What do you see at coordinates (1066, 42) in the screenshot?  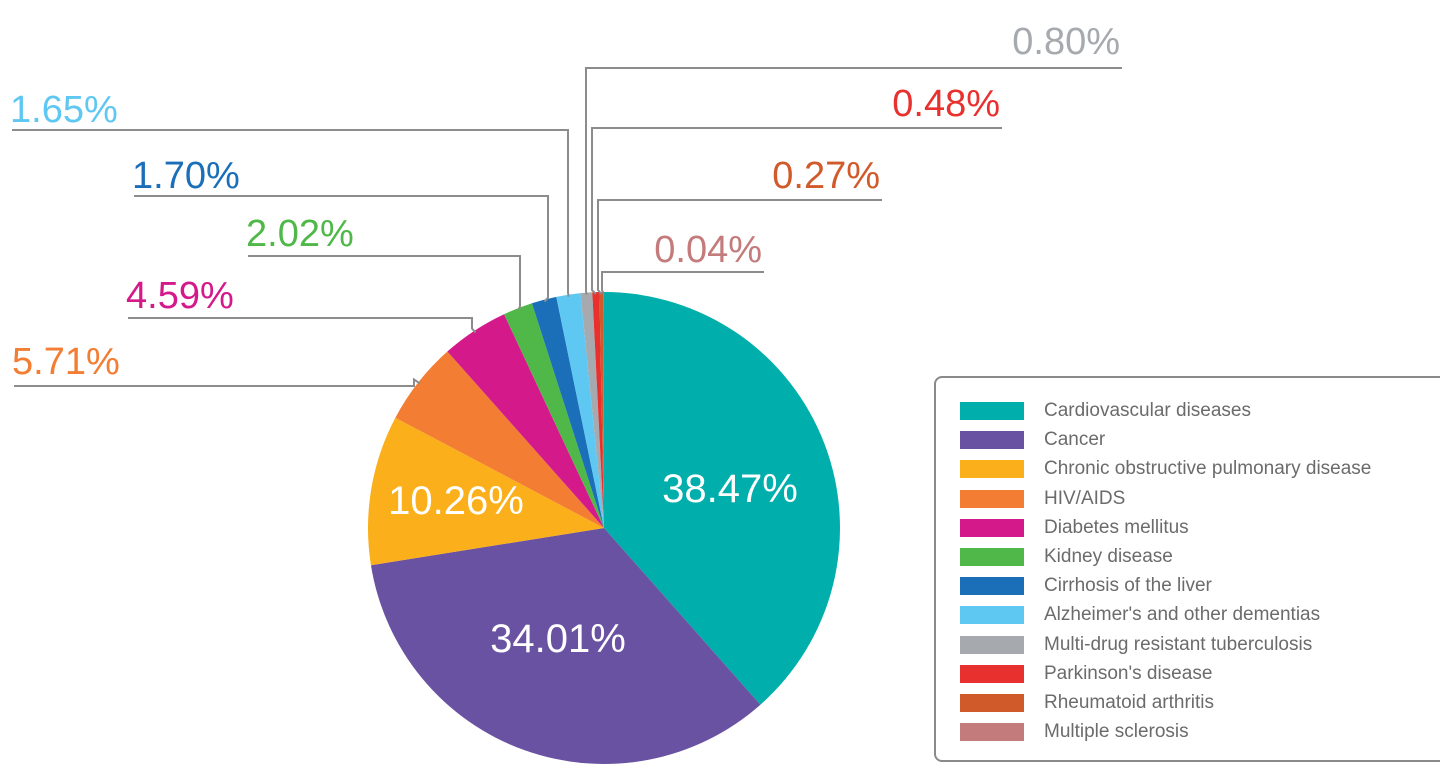 I see `callout-label-multi-drug-resistant-tuberculosis: 0.80%` at bounding box center [1066, 42].